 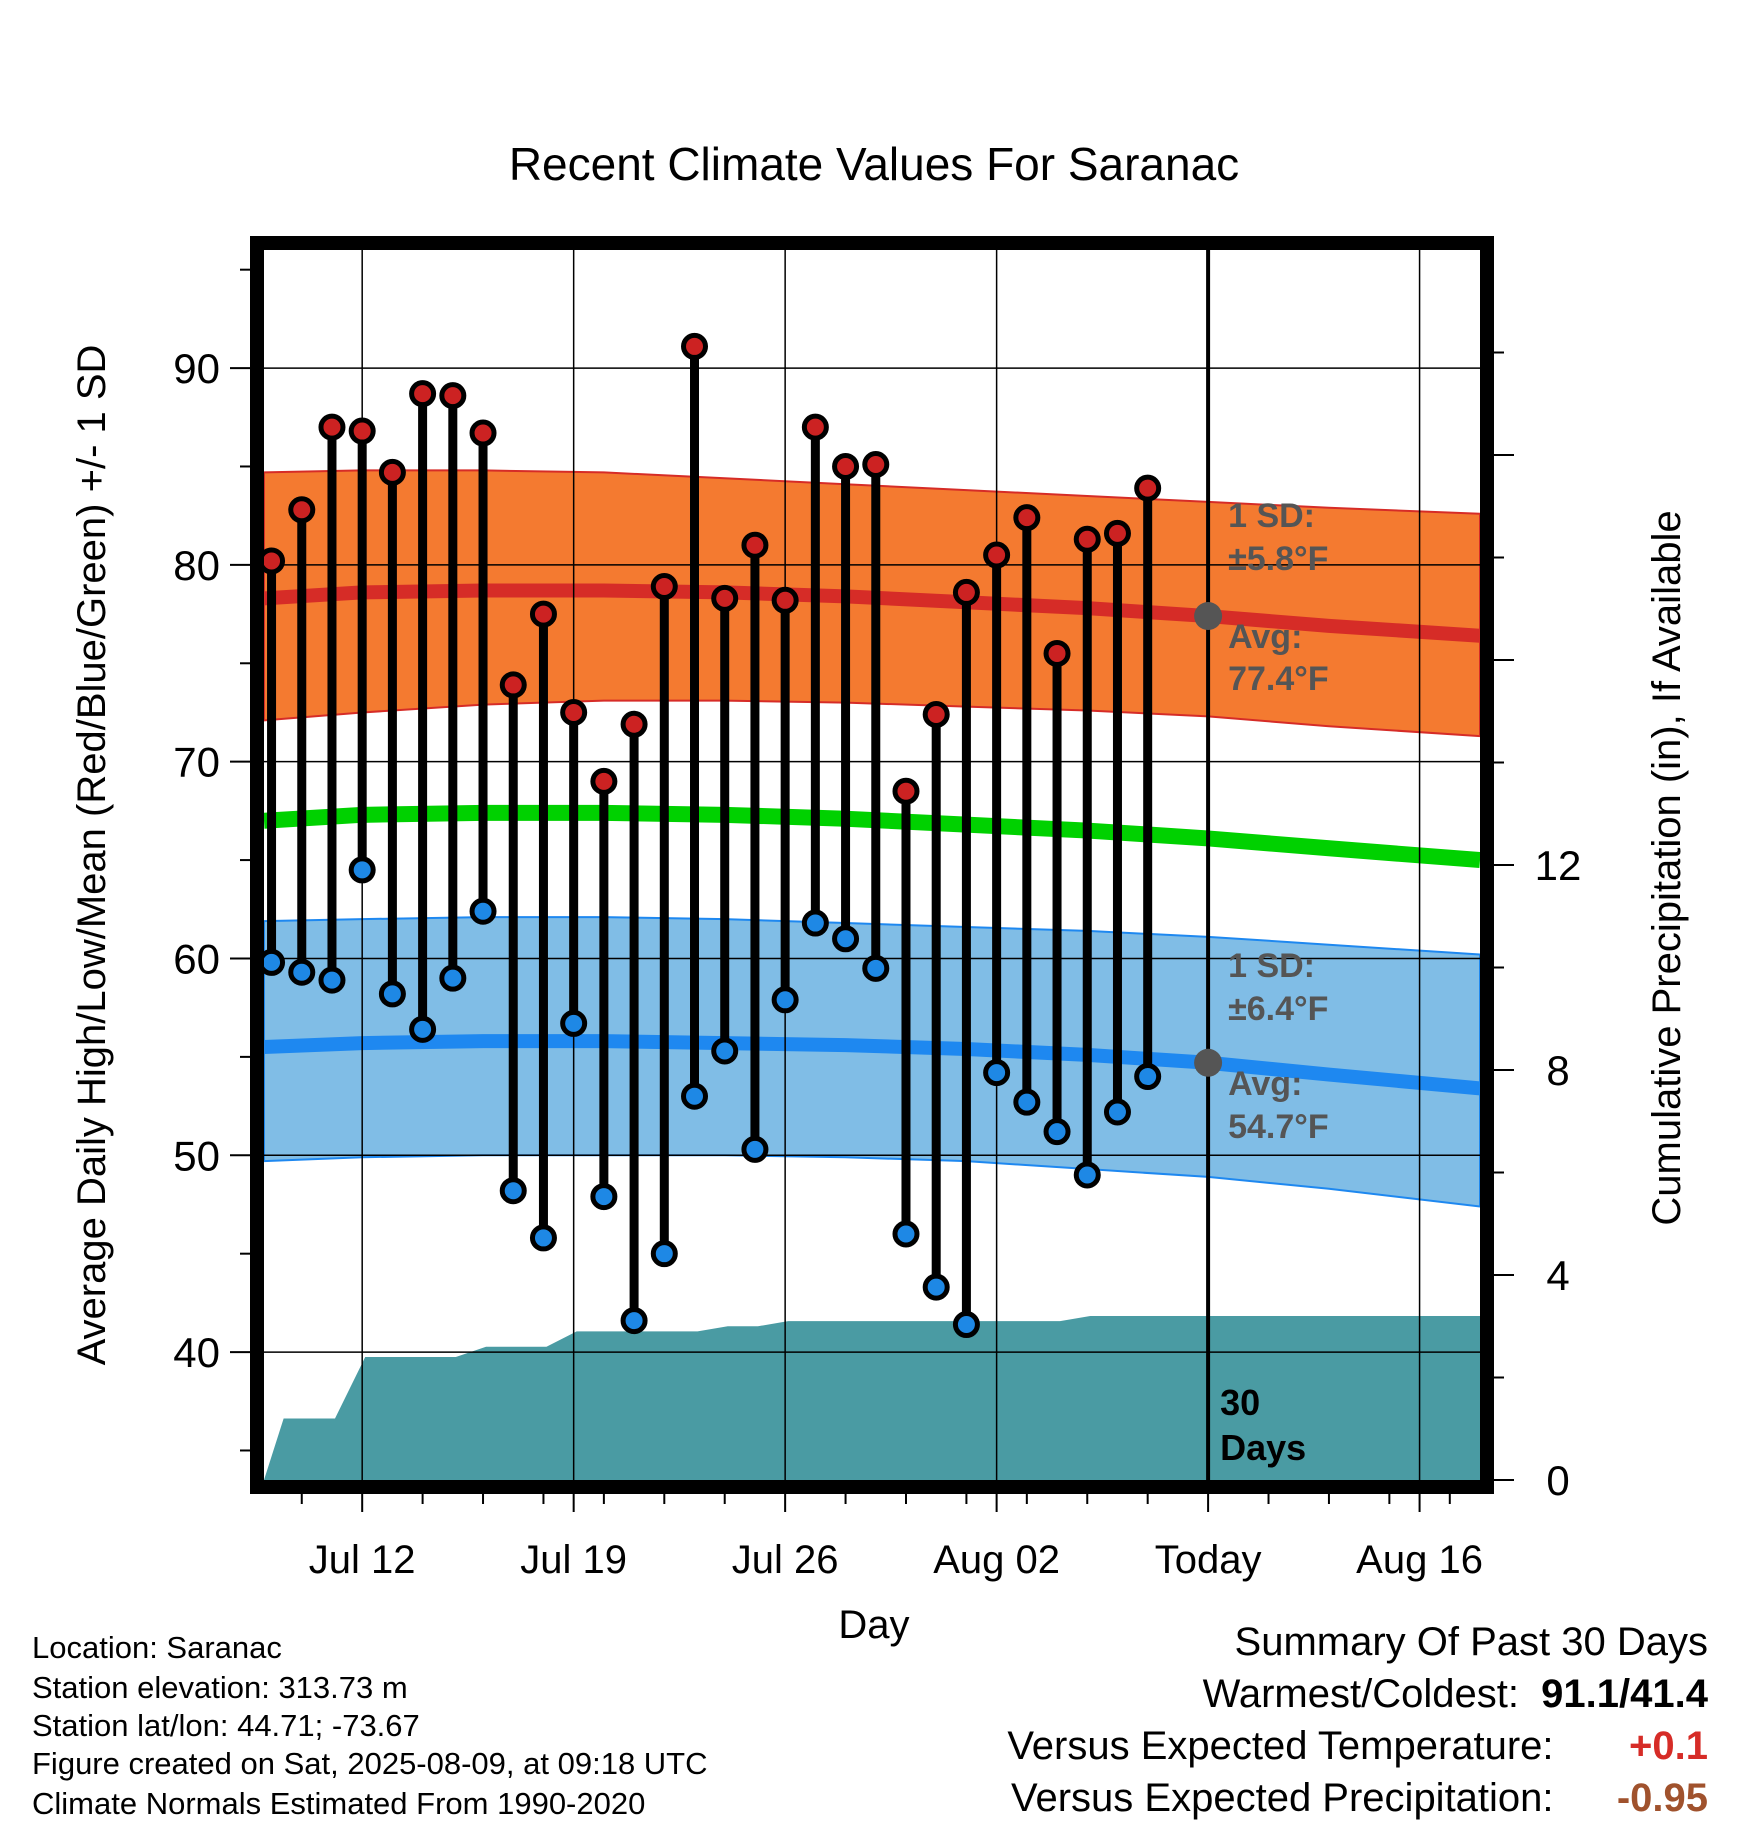 What do you see at coordinates (362, 1560) in the screenshot?
I see `x-tick-label: Jul 12` at bounding box center [362, 1560].